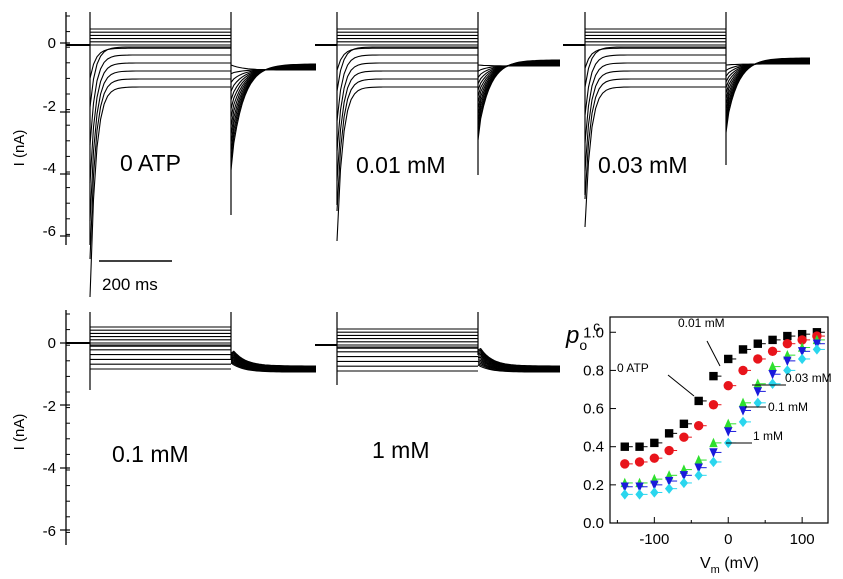 The image size is (843, 579). I want to click on annotation-leader, so click(681, 385).